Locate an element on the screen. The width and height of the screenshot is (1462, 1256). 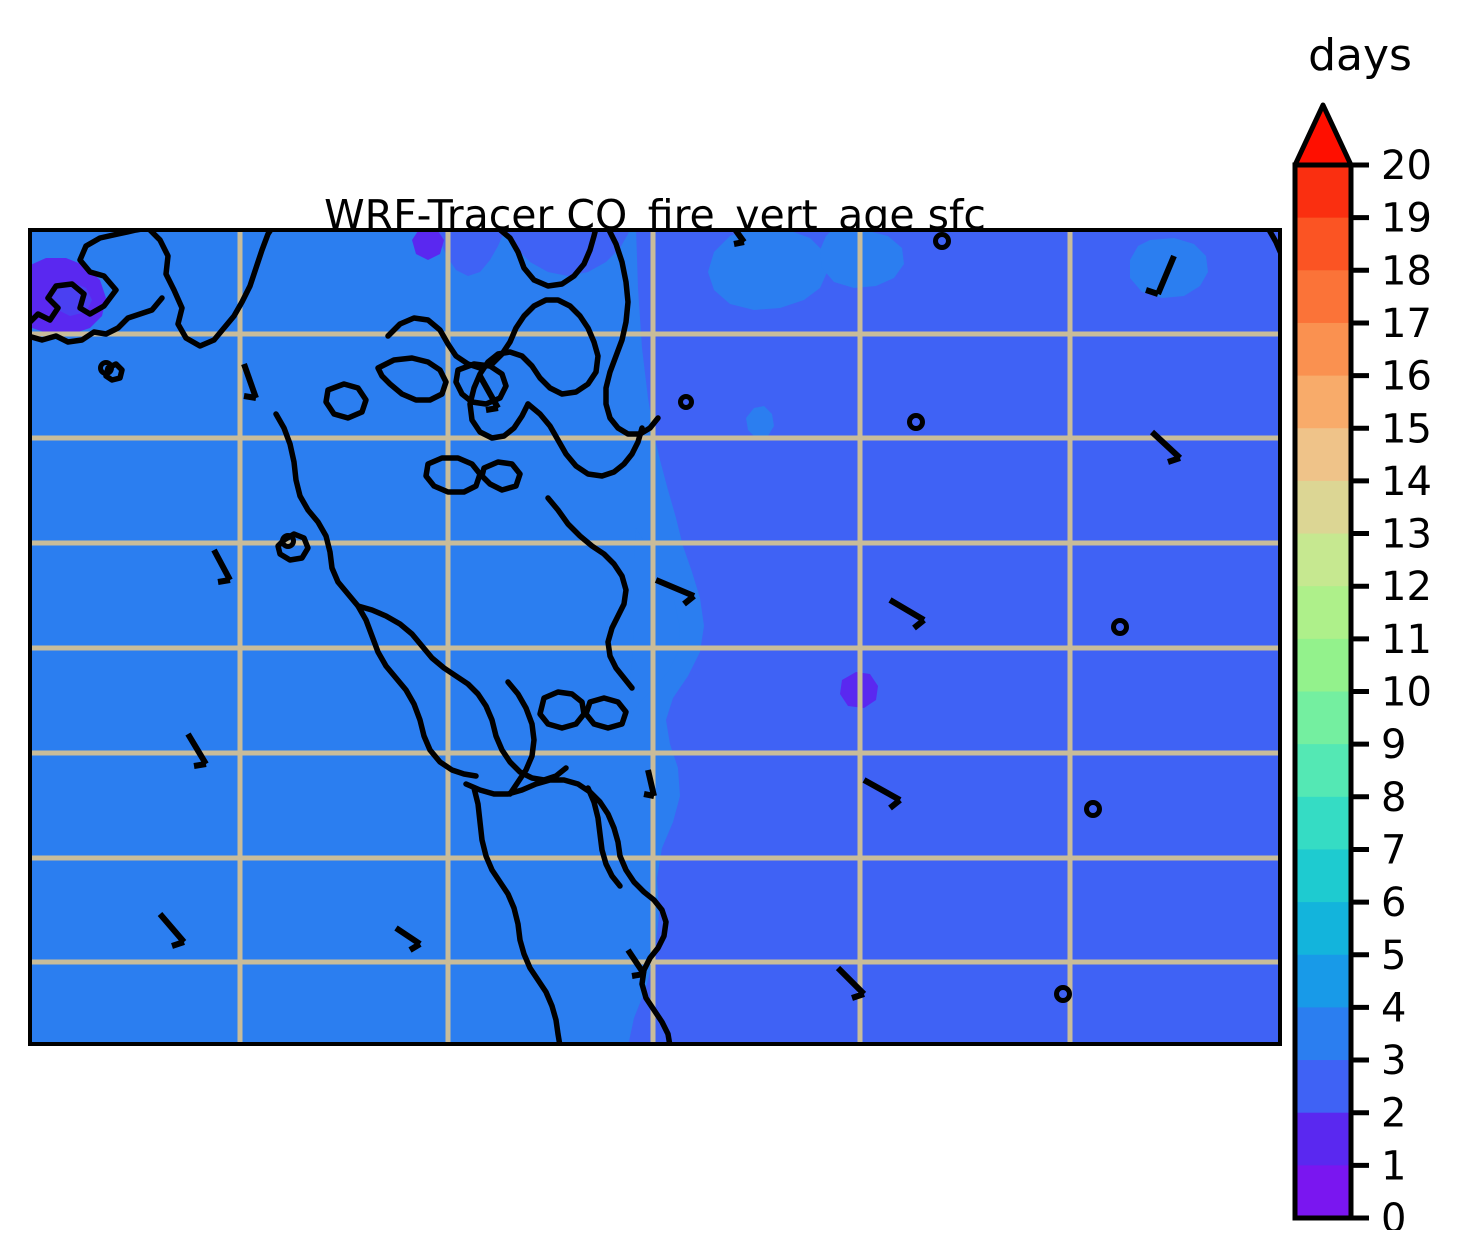
colorbar-tick-label: 13 is located at coordinates (1406, 535).